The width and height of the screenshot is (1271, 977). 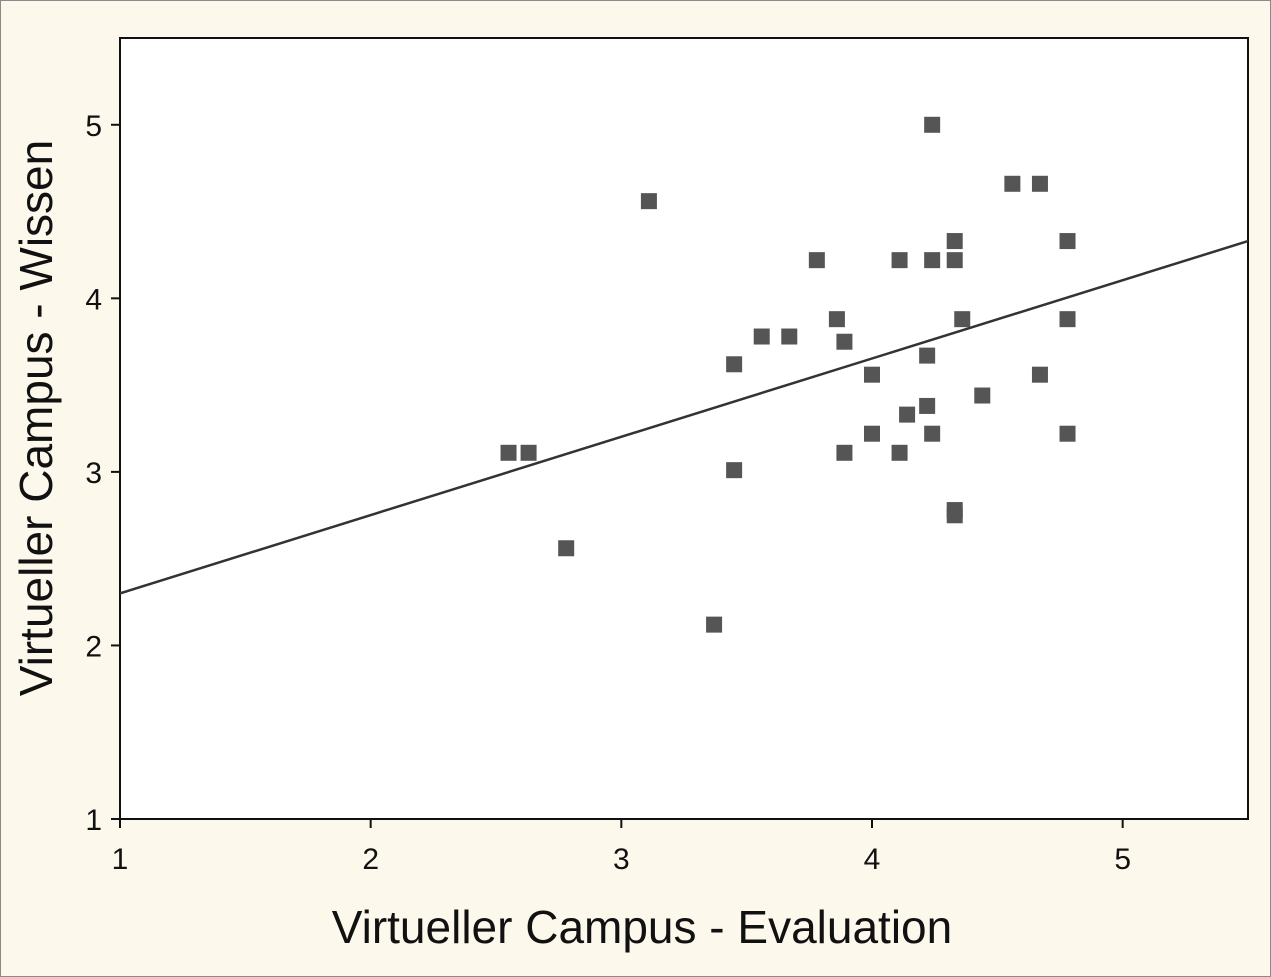 What do you see at coordinates (621, 859) in the screenshot?
I see `x-tick-label: 3` at bounding box center [621, 859].